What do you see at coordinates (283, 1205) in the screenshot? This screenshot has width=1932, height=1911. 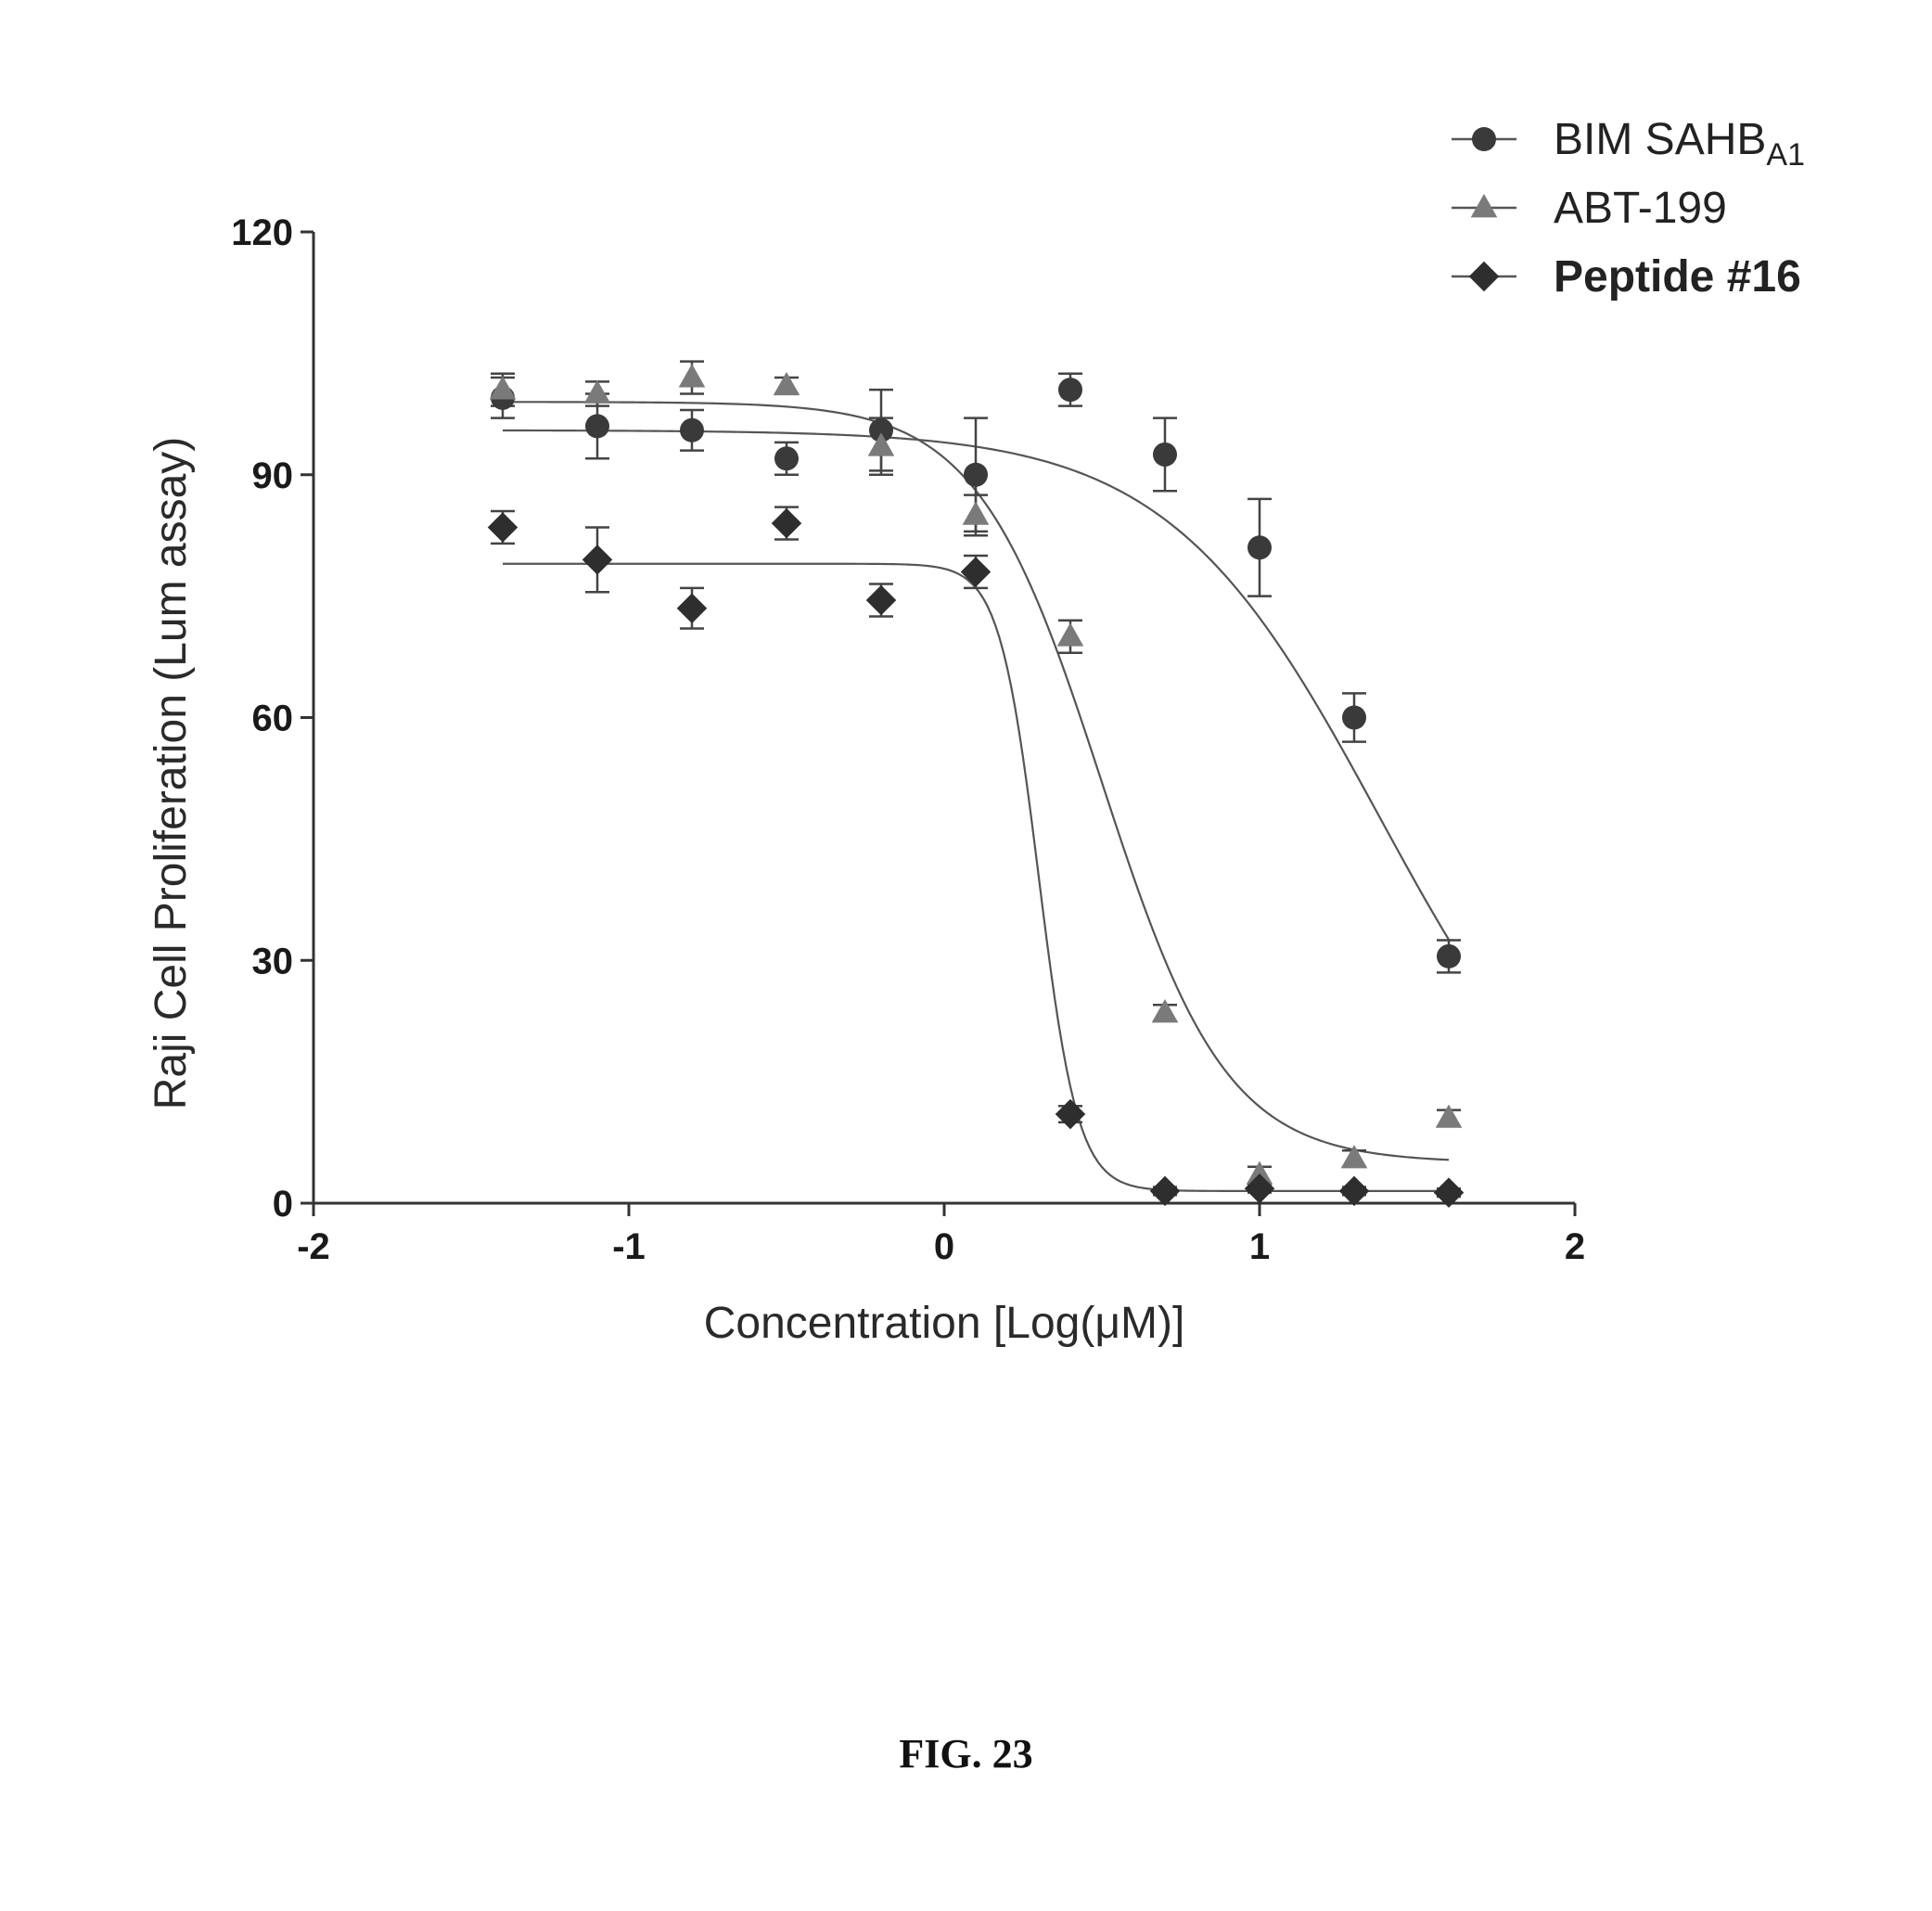 I see `y-tick-label: 0` at bounding box center [283, 1205].